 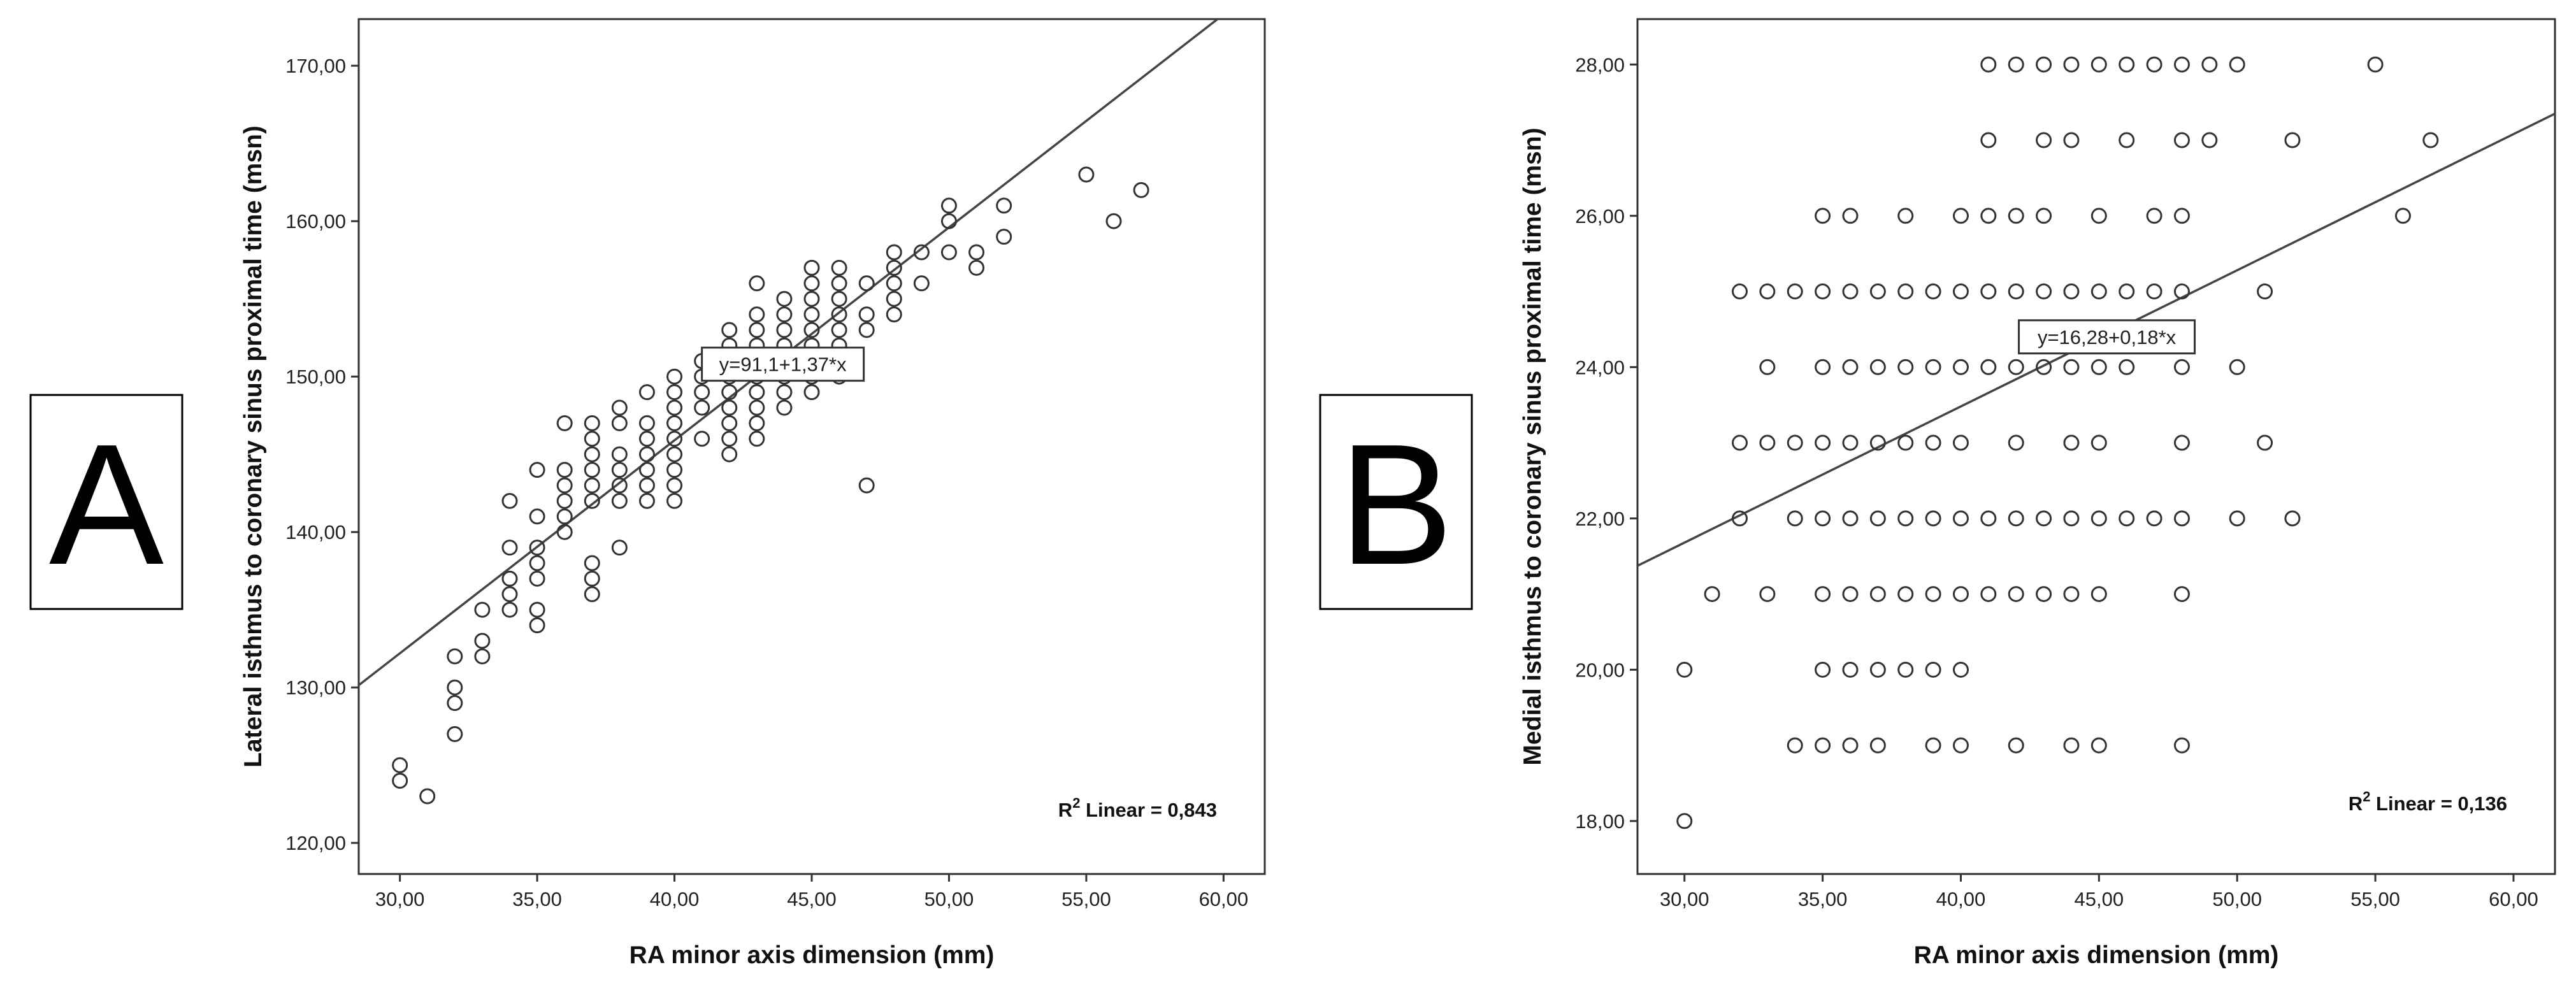 I want to click on plot-a-y-tick-label: 150,00, so click(x=315, y=377).